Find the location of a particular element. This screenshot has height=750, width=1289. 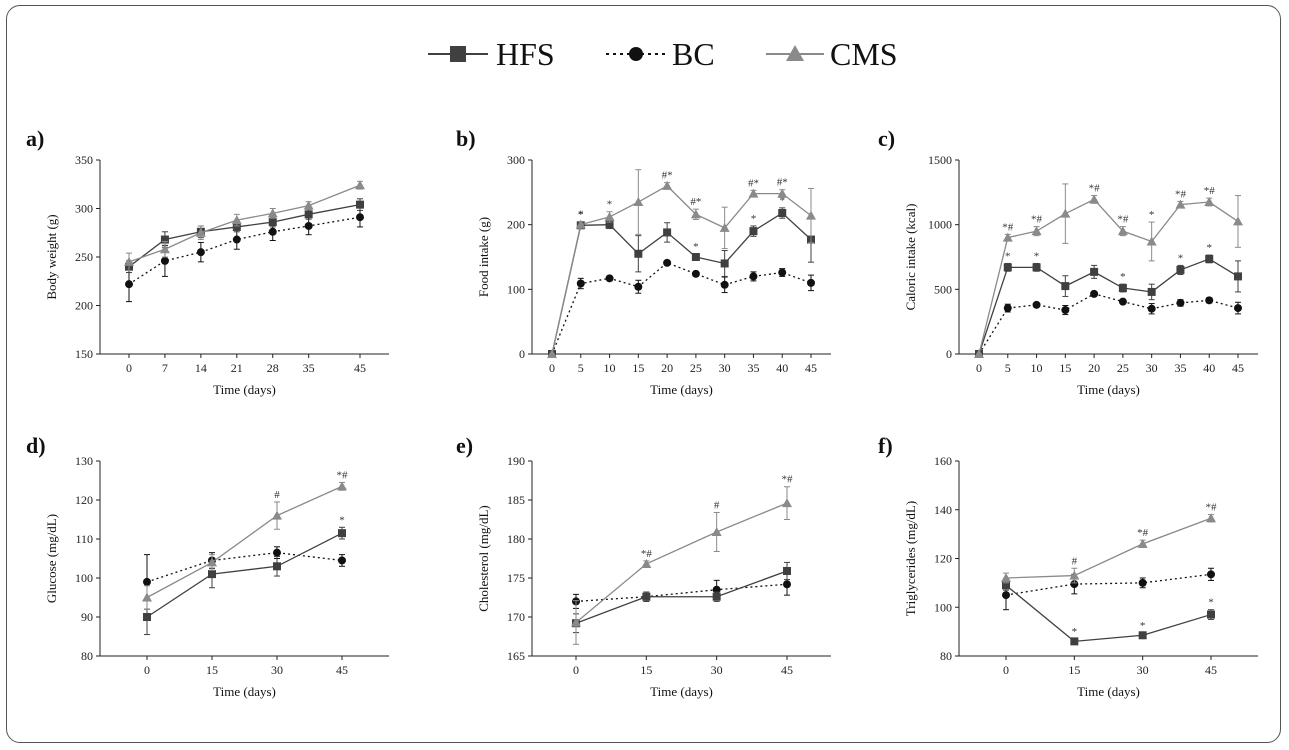

series-cms is located at coordinates (244, 226).